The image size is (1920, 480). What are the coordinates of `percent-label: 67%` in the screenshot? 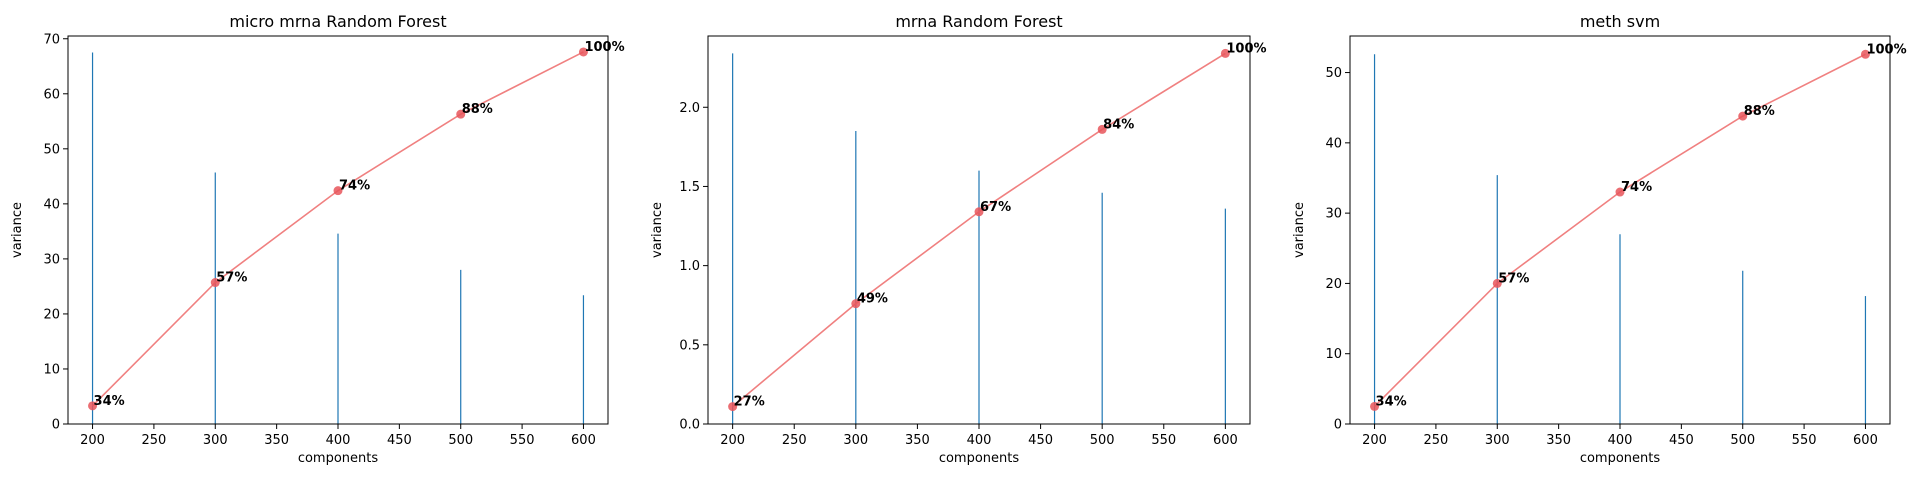 It's located at (995, 207).